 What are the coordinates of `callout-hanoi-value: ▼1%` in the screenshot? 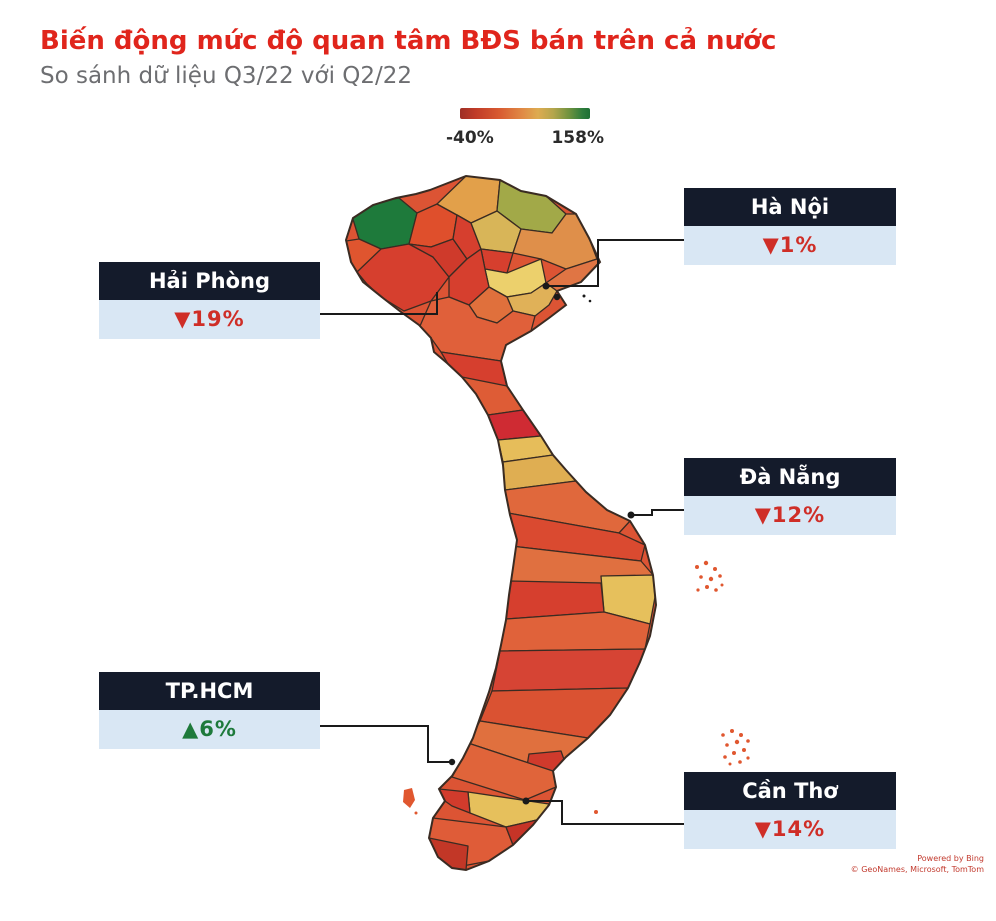 It's located at (790, 245).